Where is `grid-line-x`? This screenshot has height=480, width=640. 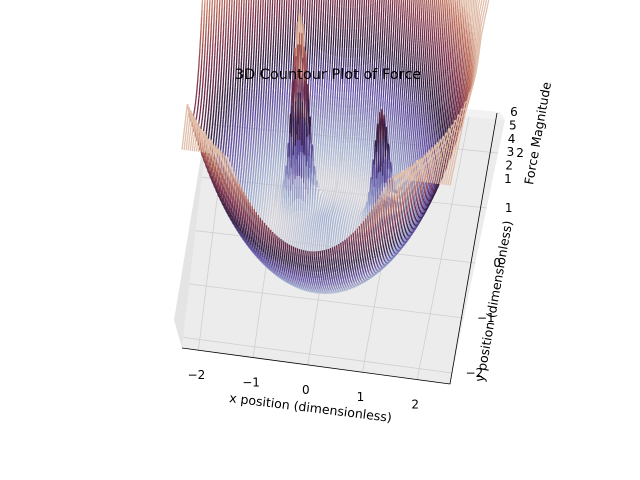 grid-line-x is located at coordinates (443, 248).